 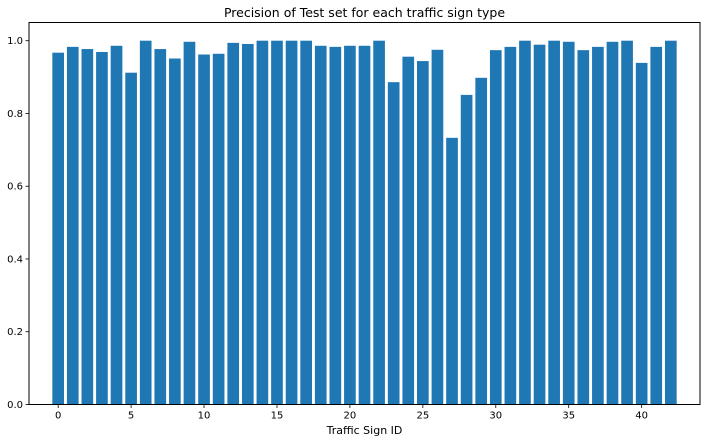 I want to click on x-tick-label: 15, so click(x=277, y=416).